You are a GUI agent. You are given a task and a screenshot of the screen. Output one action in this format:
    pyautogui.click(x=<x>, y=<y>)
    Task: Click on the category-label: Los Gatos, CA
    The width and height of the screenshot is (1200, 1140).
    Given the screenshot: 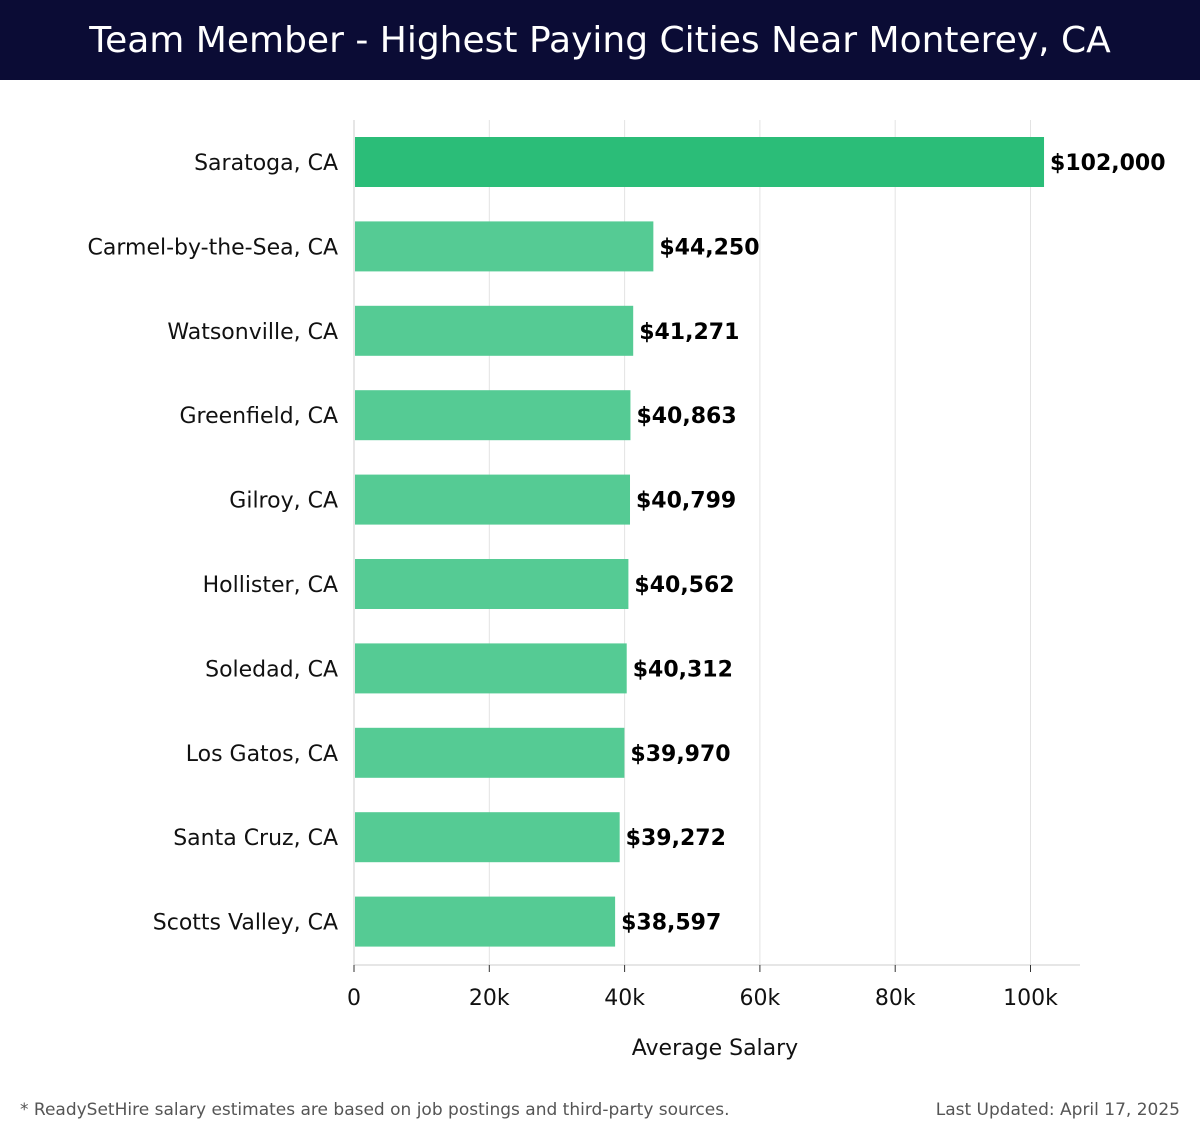 What is the action you would take?
    pyautogui.click(x=262, y=754)
    